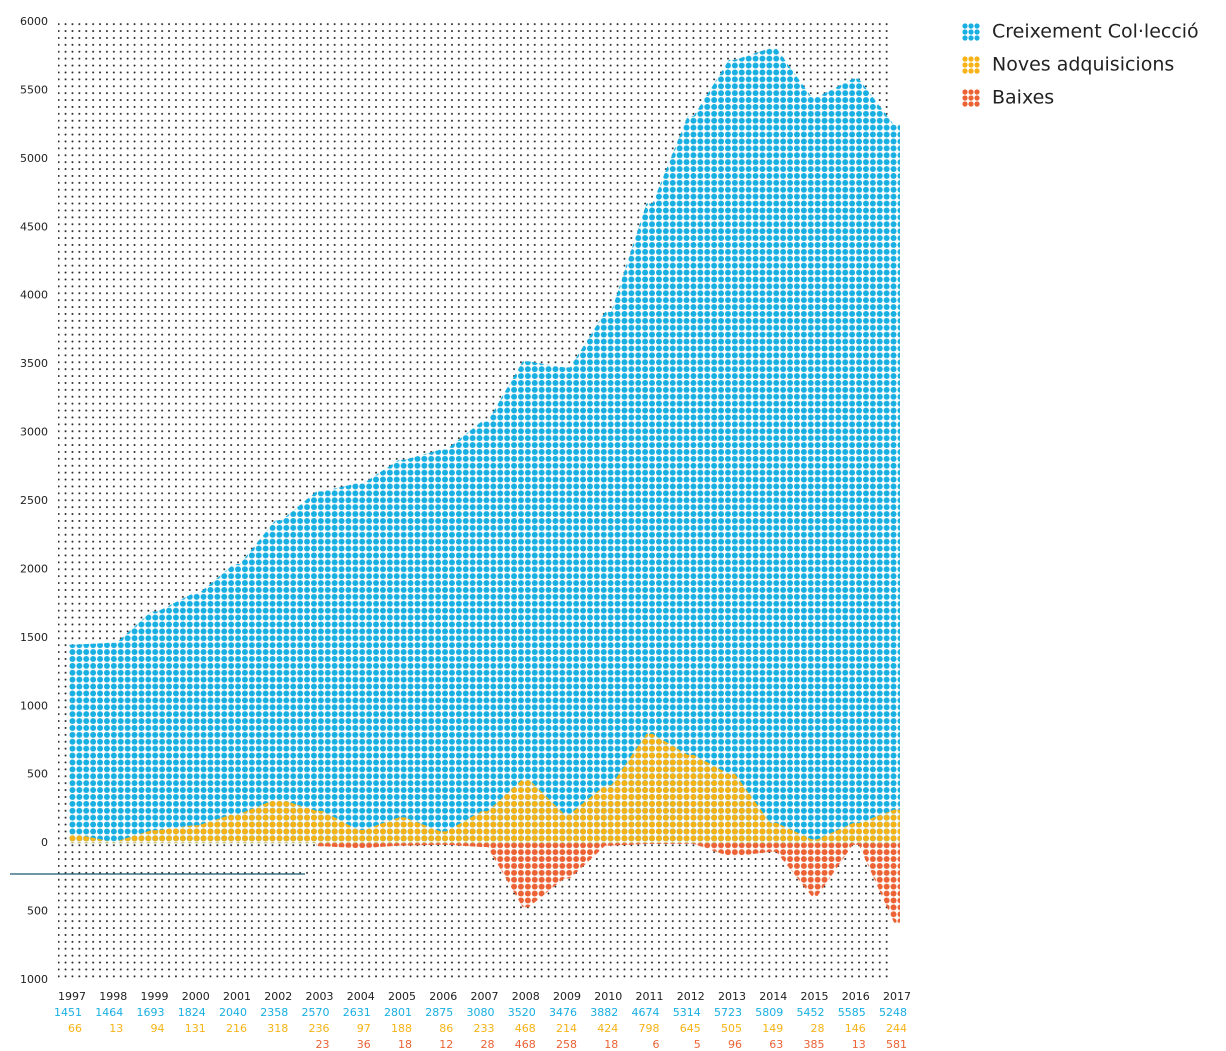 The image size is (1226, 1051). Describe the element at coordinates (236, 1028) in the screenshot. I see `value-label: 216` at that location.